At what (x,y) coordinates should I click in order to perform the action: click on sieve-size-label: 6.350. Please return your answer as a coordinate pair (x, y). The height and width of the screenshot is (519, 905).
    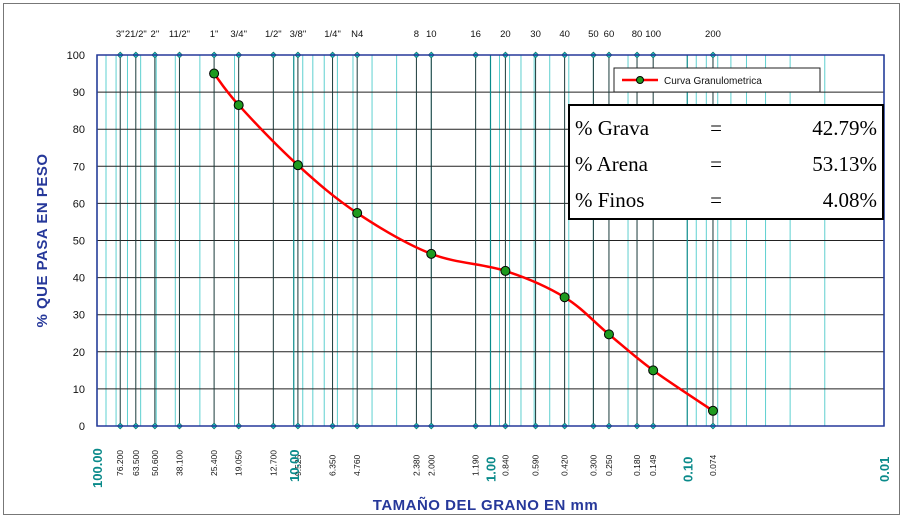
    Looking at the image, I should click on (333, 465).